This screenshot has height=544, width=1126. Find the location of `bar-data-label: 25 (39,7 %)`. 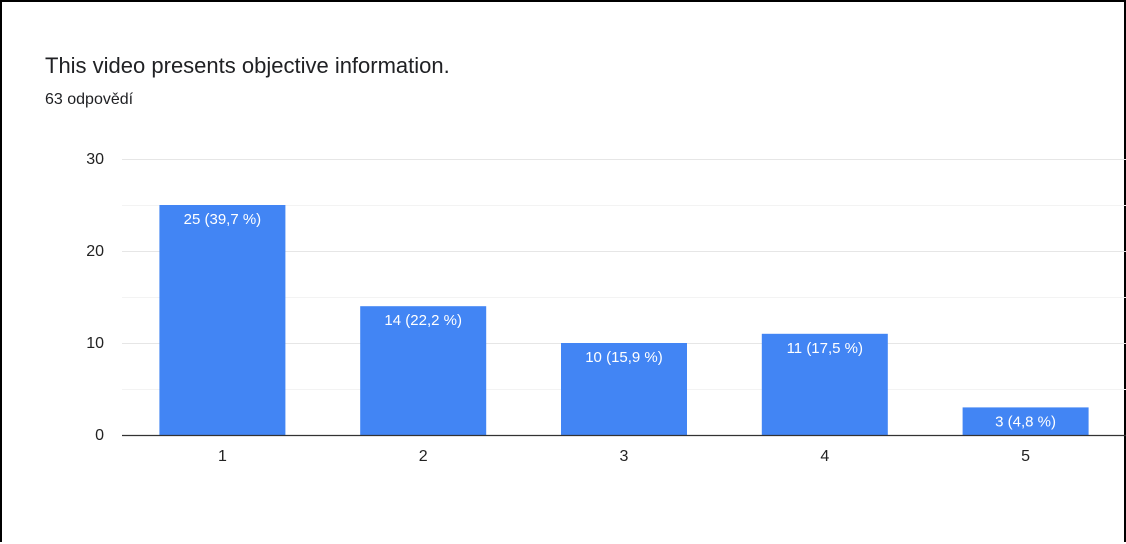

bar-data-label: 25 (39,7 %) is located at coordinates (223, 219).